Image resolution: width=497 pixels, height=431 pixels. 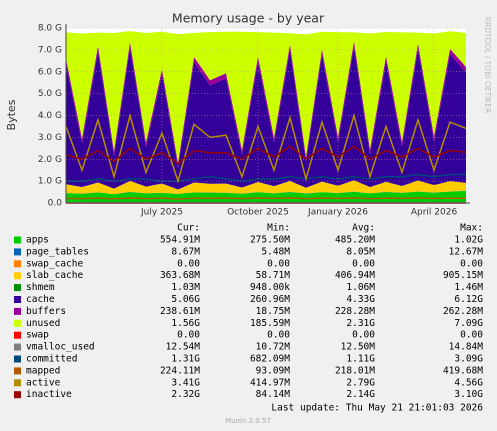 I want to click on y-tick-label: 4.0 G, so click(x=50, y=116).